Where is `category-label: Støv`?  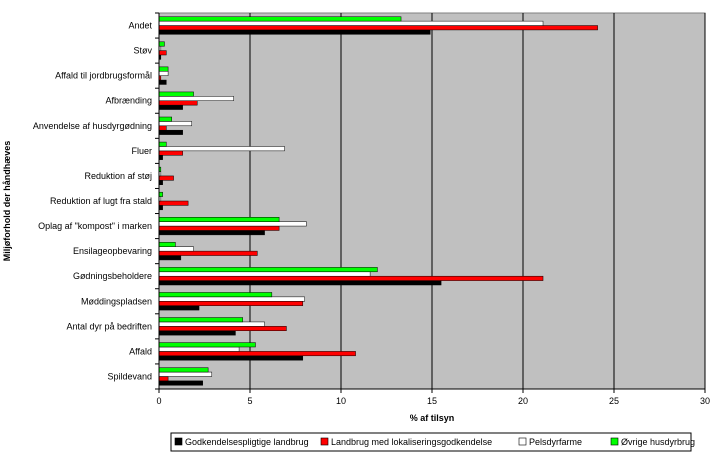
category-label: Støv is located at coordinates (142, 51).